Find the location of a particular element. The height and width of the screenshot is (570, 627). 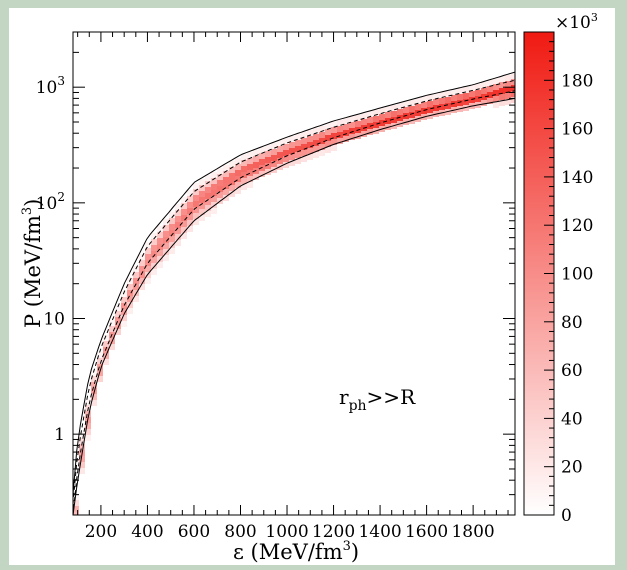

x-tick-label: 600 is located at coordinates (194, 532).